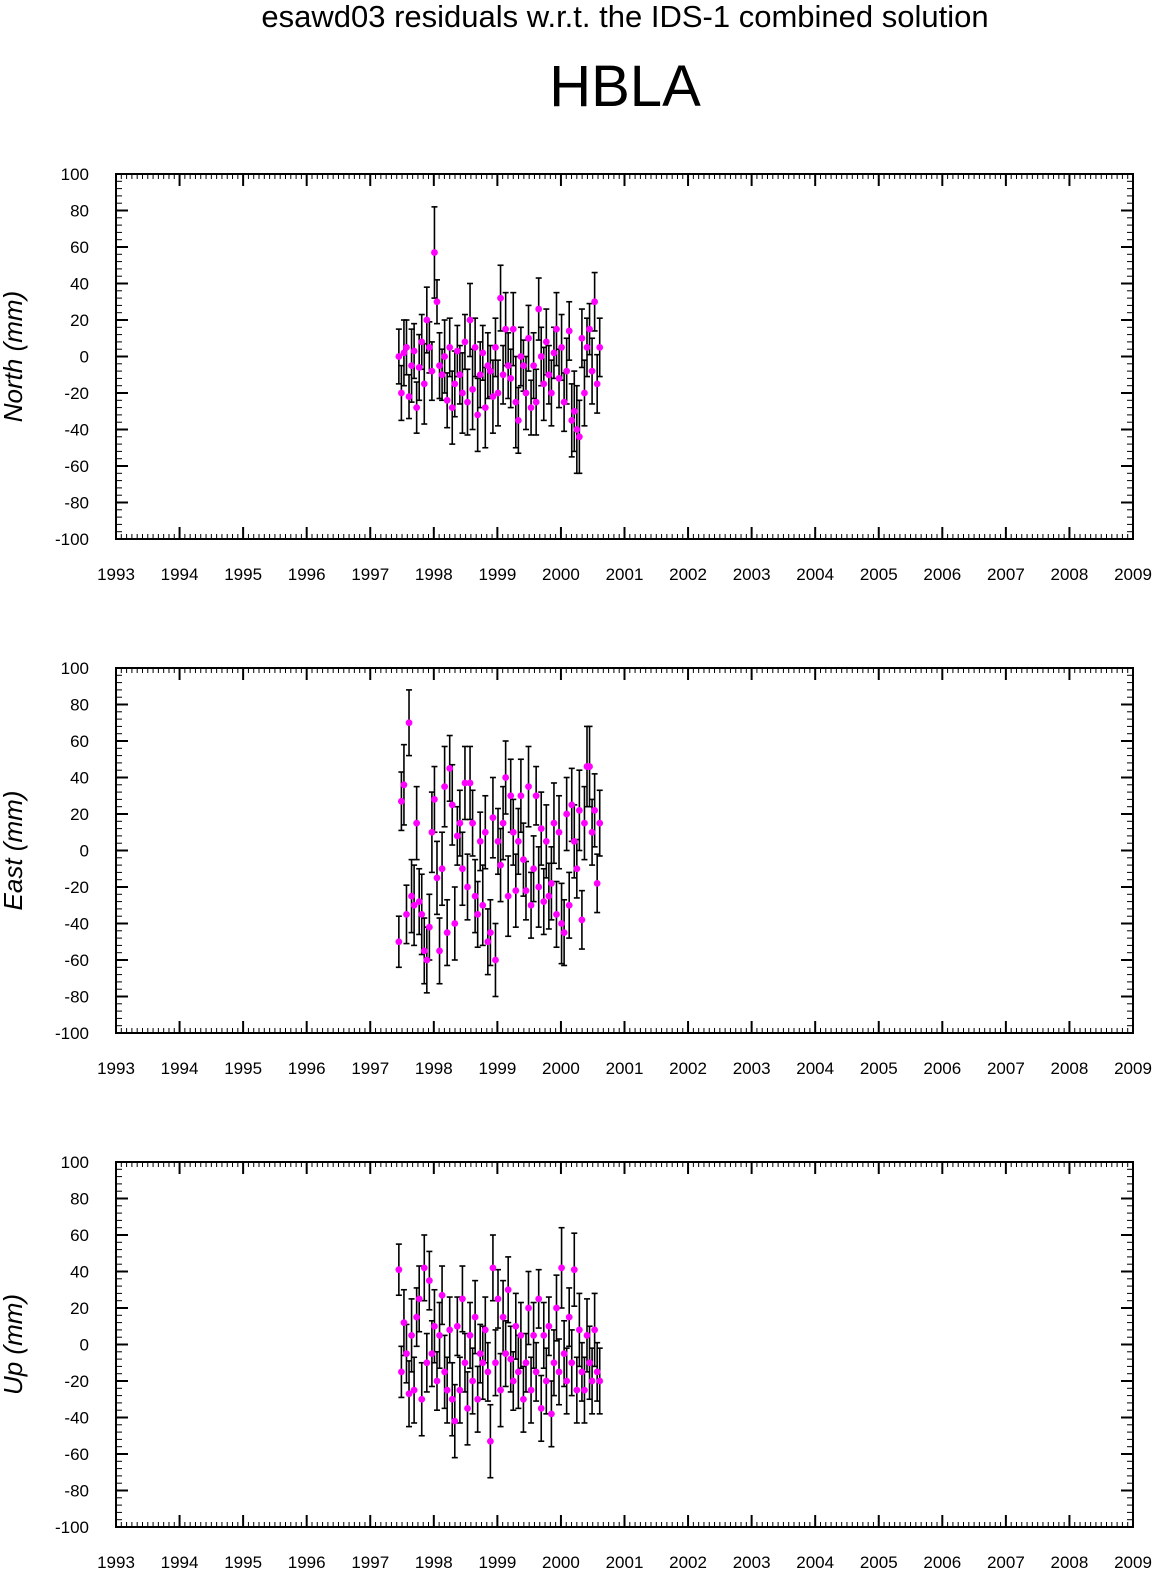  What do you see at coordinates (752, 1068) in the screenshot?
I see `x-tick-label: 2003` at bounding box center [752, 1068].